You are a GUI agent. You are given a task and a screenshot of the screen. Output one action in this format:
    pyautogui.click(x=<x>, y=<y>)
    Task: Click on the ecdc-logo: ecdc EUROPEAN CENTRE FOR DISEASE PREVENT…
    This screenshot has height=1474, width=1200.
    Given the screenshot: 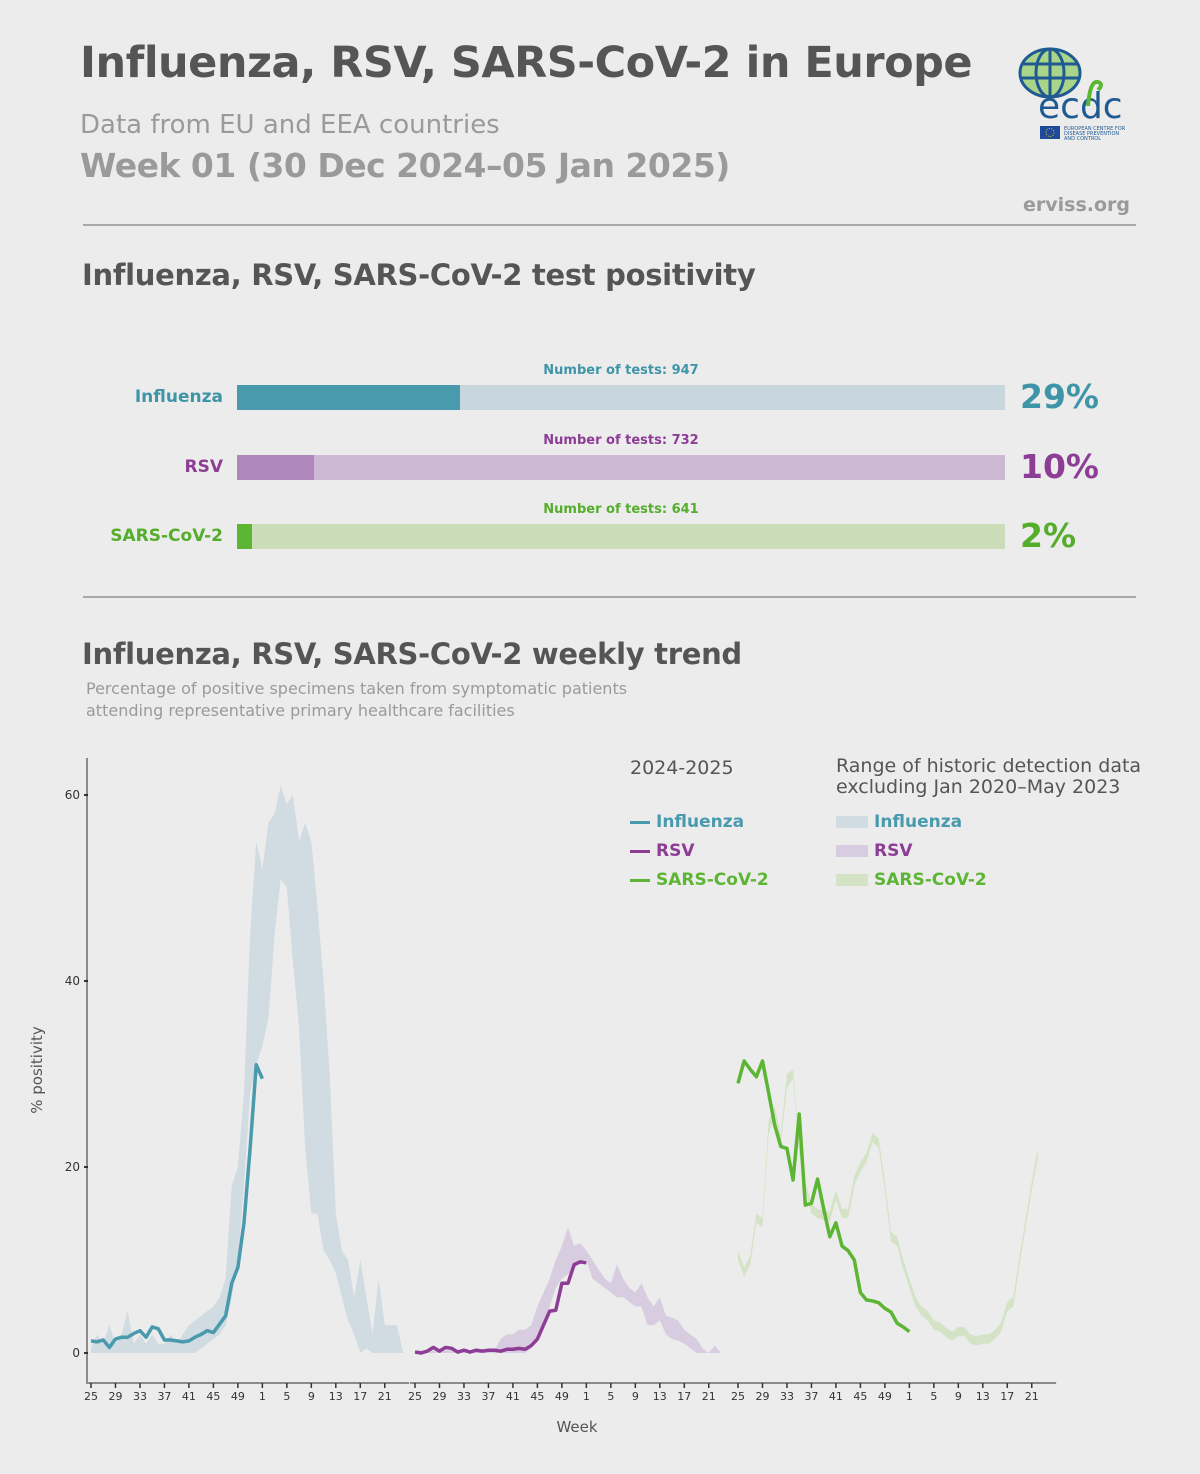 What is the action you would take?
    pyautogui.click(x=1074, y=95)
    